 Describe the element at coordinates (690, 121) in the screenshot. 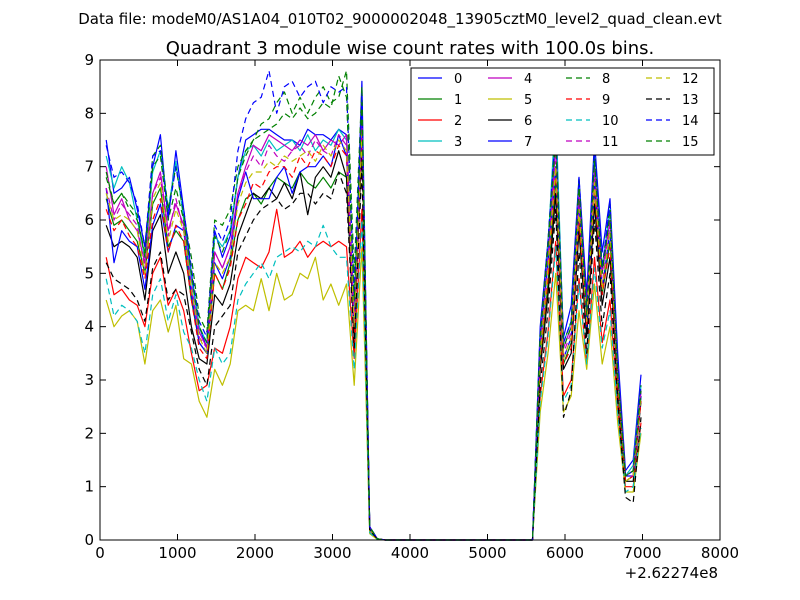

I see `legend-label-14: 14` at that location.